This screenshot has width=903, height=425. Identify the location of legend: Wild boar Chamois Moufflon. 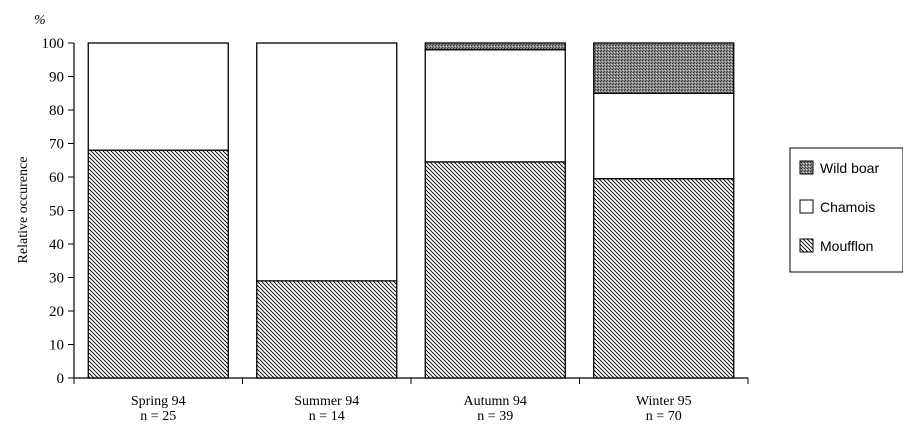
(846, 210).